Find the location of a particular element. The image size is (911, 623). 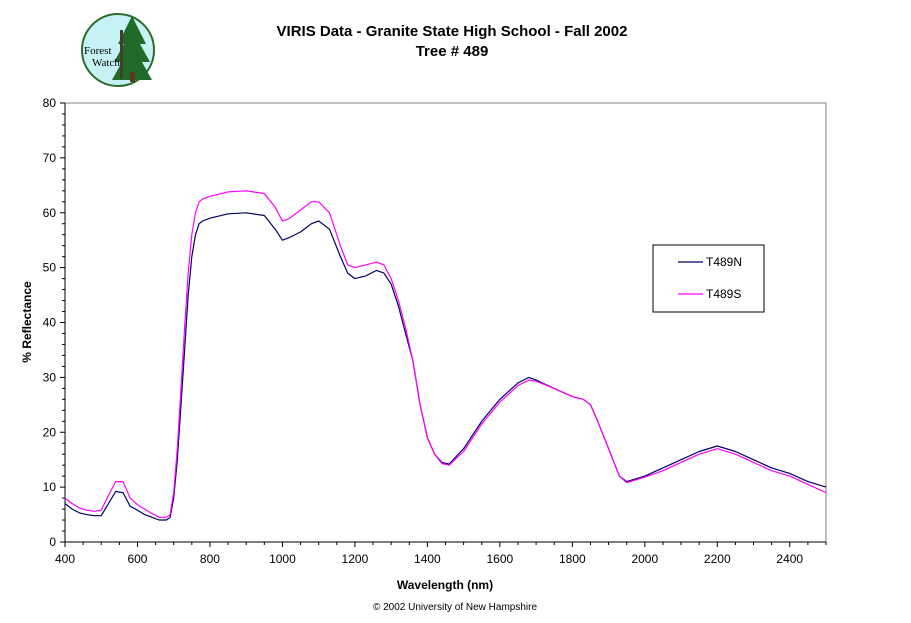

legend: T489N T489S is located at coordinates (708, 278).